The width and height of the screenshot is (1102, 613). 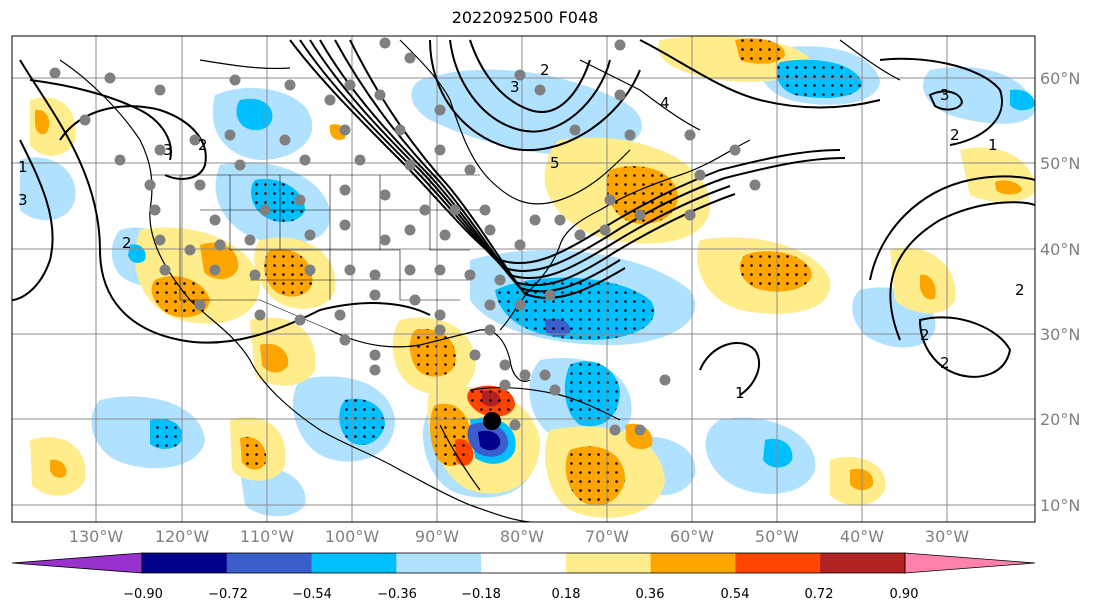 I want to click on colorbar-extend-low, so click(x=77, y=563).